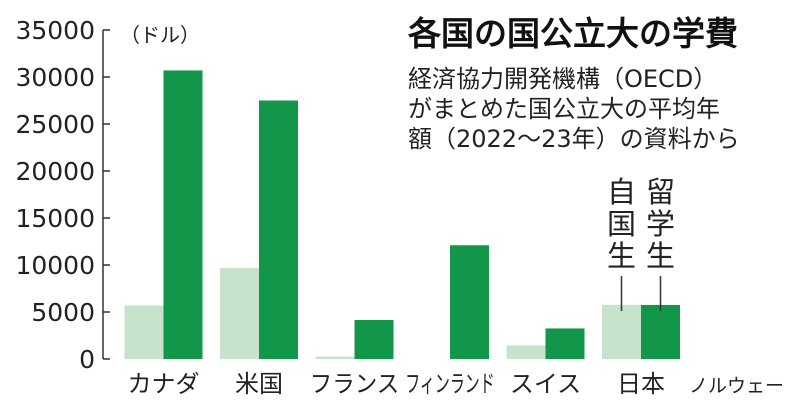  What do you see at coordinates (55, 171) in the screenshot?
I see `y-tick-label: 20000` at bounding box center [55, 171].